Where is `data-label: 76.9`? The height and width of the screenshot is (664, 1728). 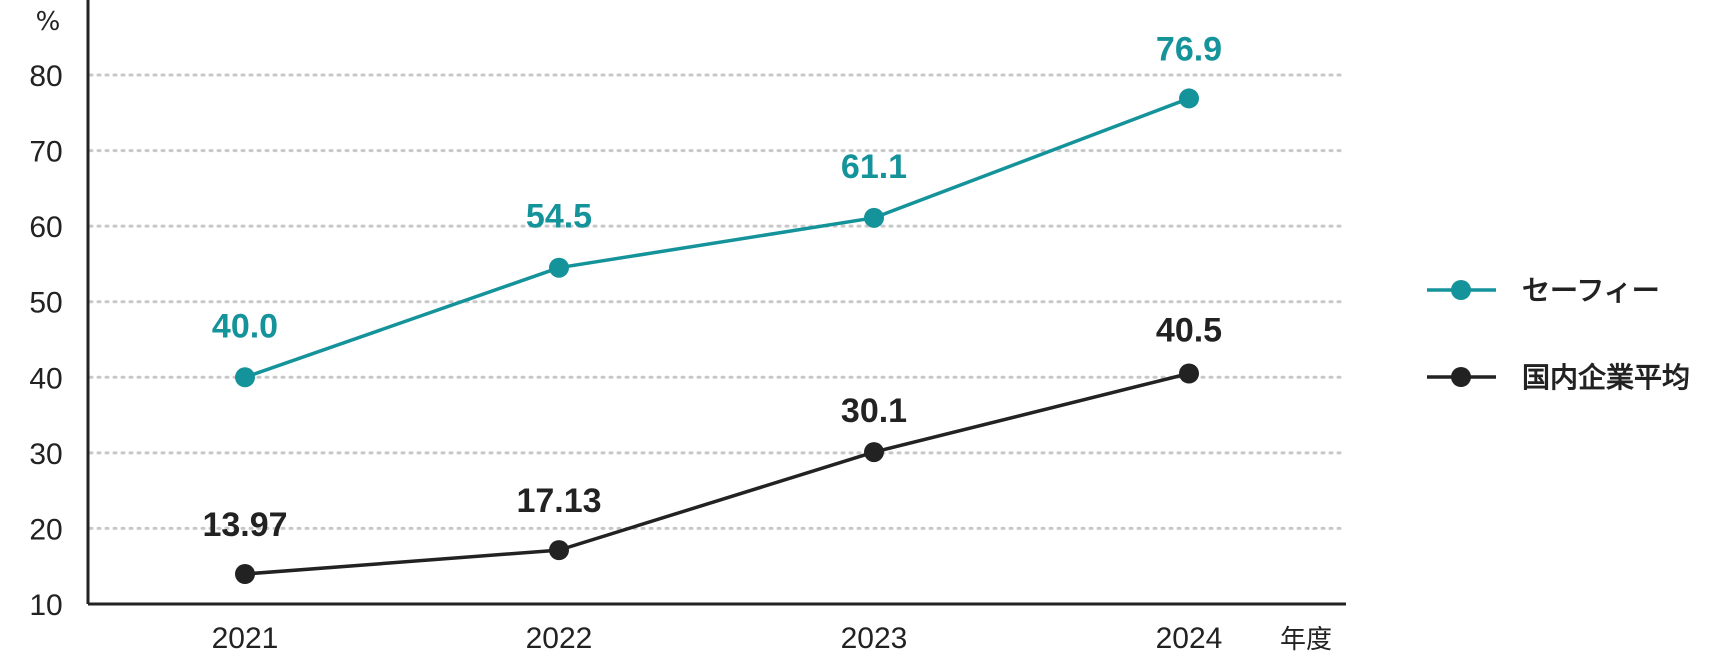
data-label: 76.9 is located at coordinates (1189, 49).